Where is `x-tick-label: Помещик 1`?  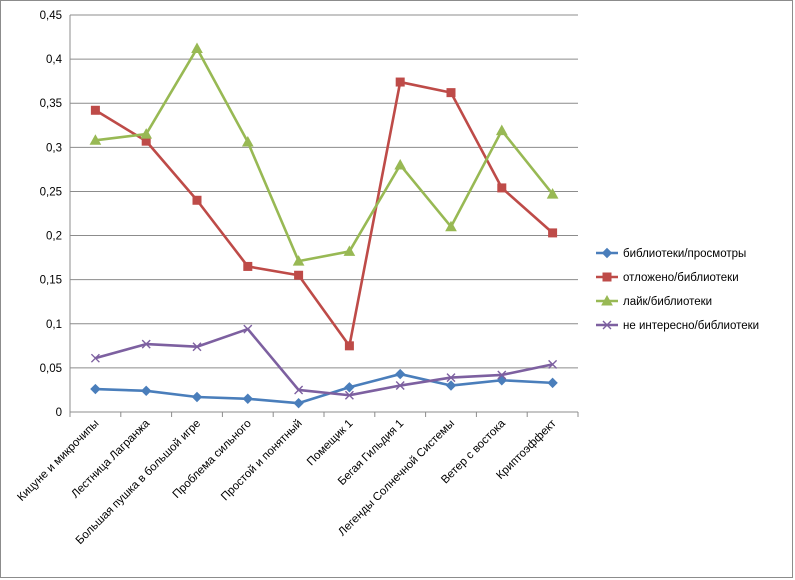
x-tick-label: Помещик 1 is located at coordinates (330, 443).